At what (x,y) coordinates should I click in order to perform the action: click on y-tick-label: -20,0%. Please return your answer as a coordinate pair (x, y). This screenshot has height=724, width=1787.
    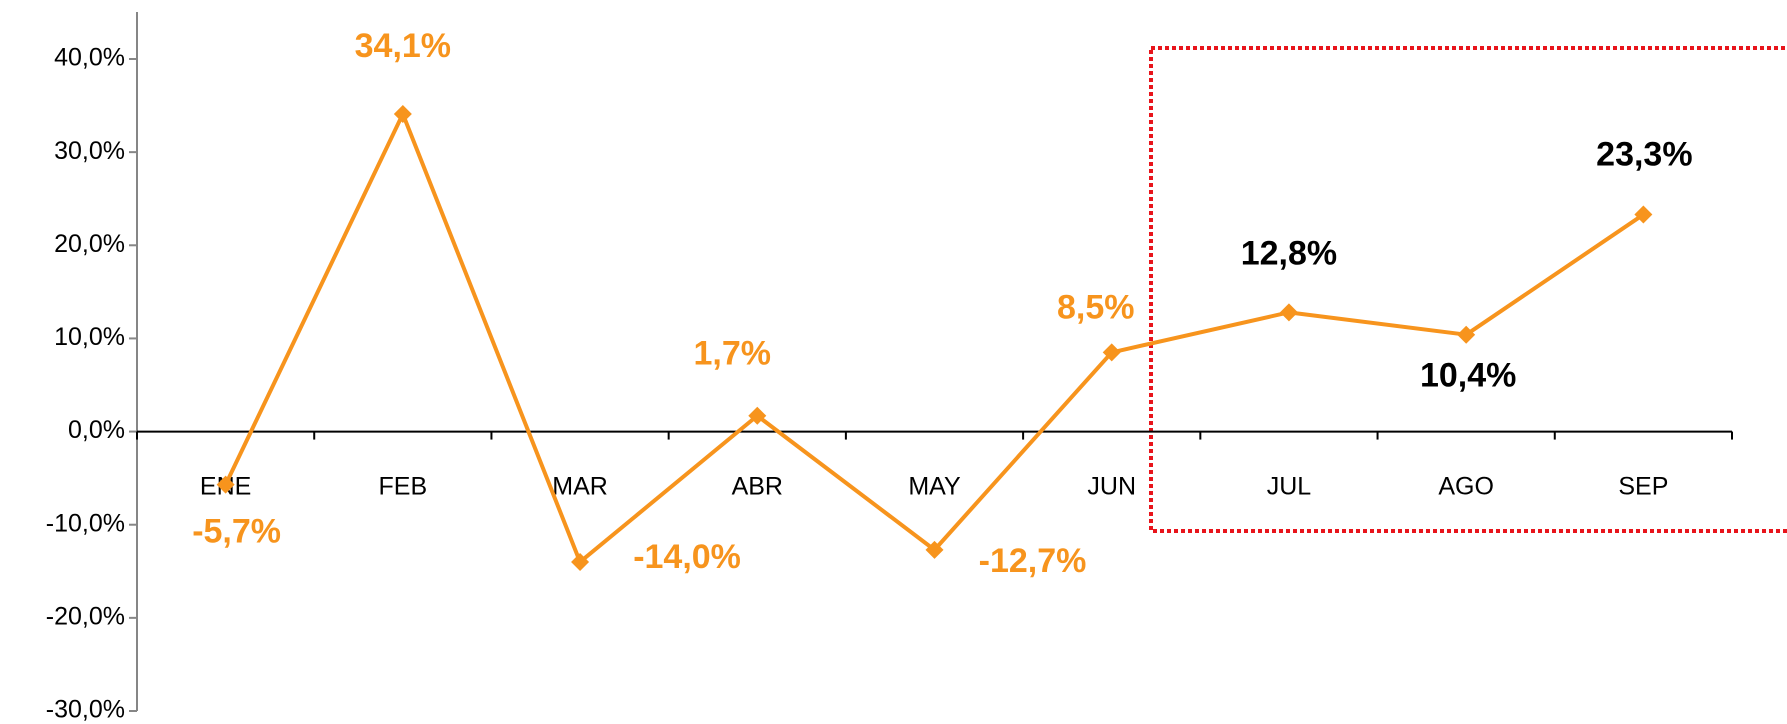
    Looking at the image, I should click on (85, 616).